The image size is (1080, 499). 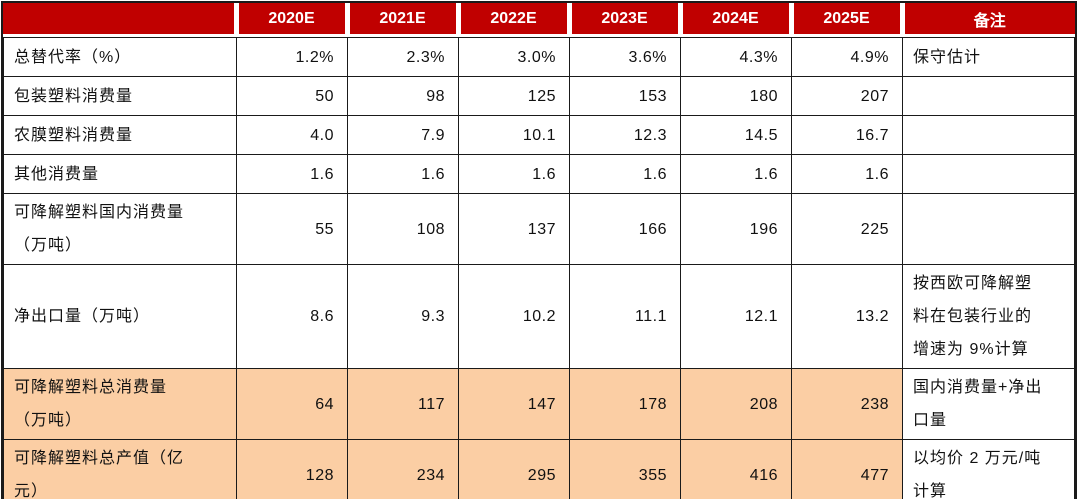 What do you see at coordinates (514, 135) in the screenshot?
I see `cell-value: 10.1` at bounding box center [514, 135].